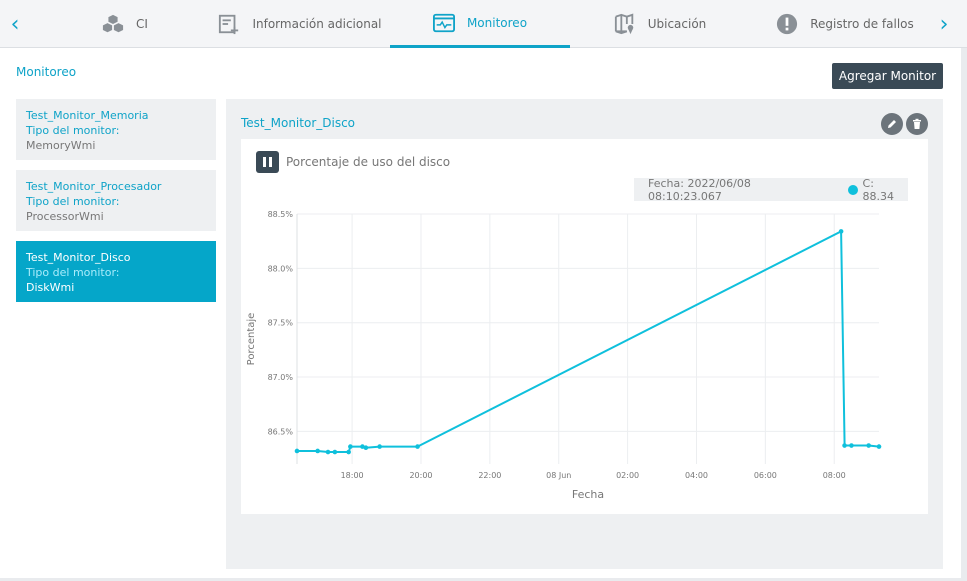  Describe the element at coordinates (281, 431) in the screenshot. I see `y-tick-label: 86.5%` at that location.